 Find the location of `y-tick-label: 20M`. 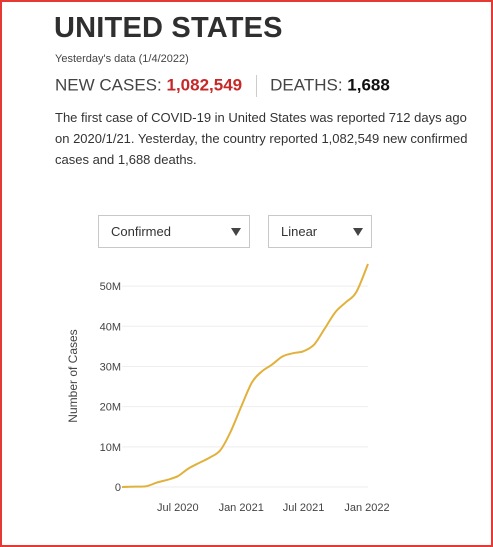

y-tick-label: 20M is located at coordinates (110, 408).